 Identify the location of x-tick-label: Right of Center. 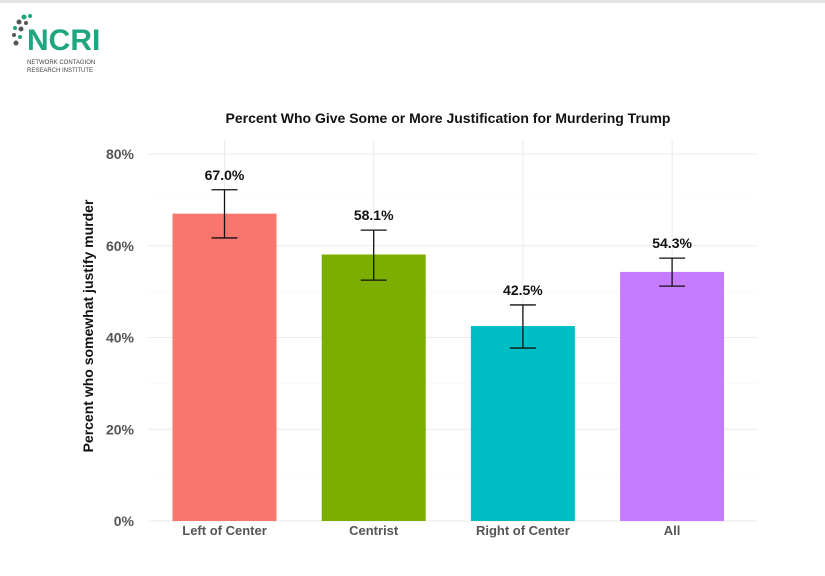
(523, 530).